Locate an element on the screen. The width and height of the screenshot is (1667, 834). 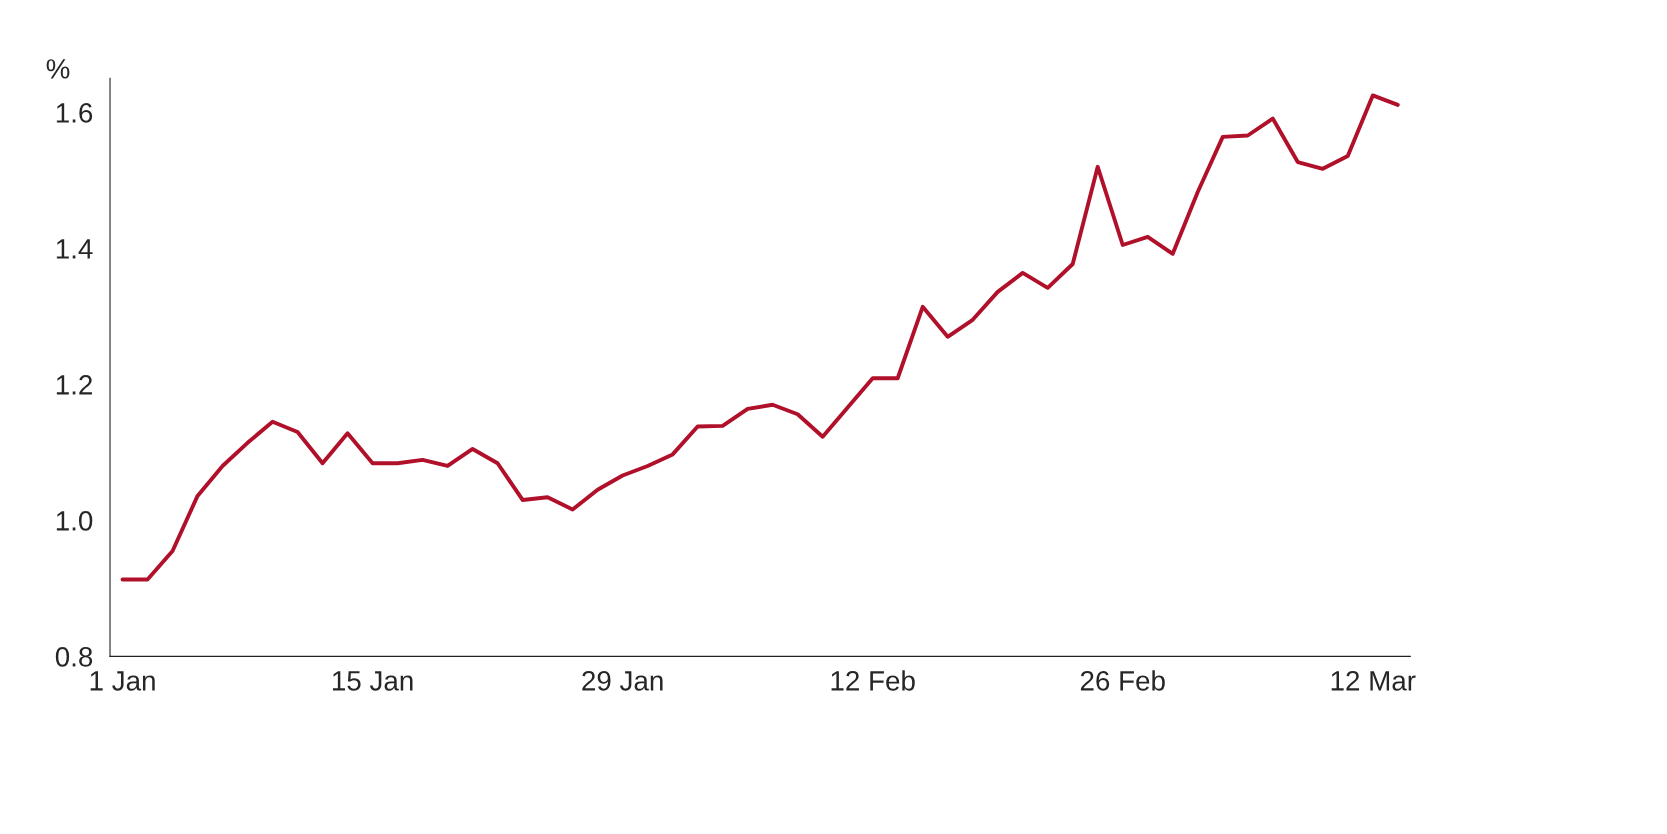
y-tick-label: 0.8 is located at coordinates (74, 657).